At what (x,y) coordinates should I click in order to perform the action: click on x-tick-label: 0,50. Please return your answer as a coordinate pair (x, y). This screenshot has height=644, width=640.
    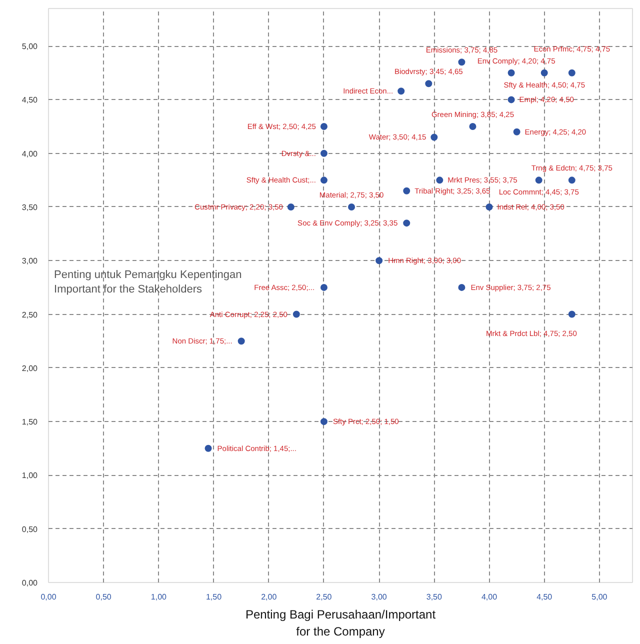
    Looking at the image, I should click on (104, 597).